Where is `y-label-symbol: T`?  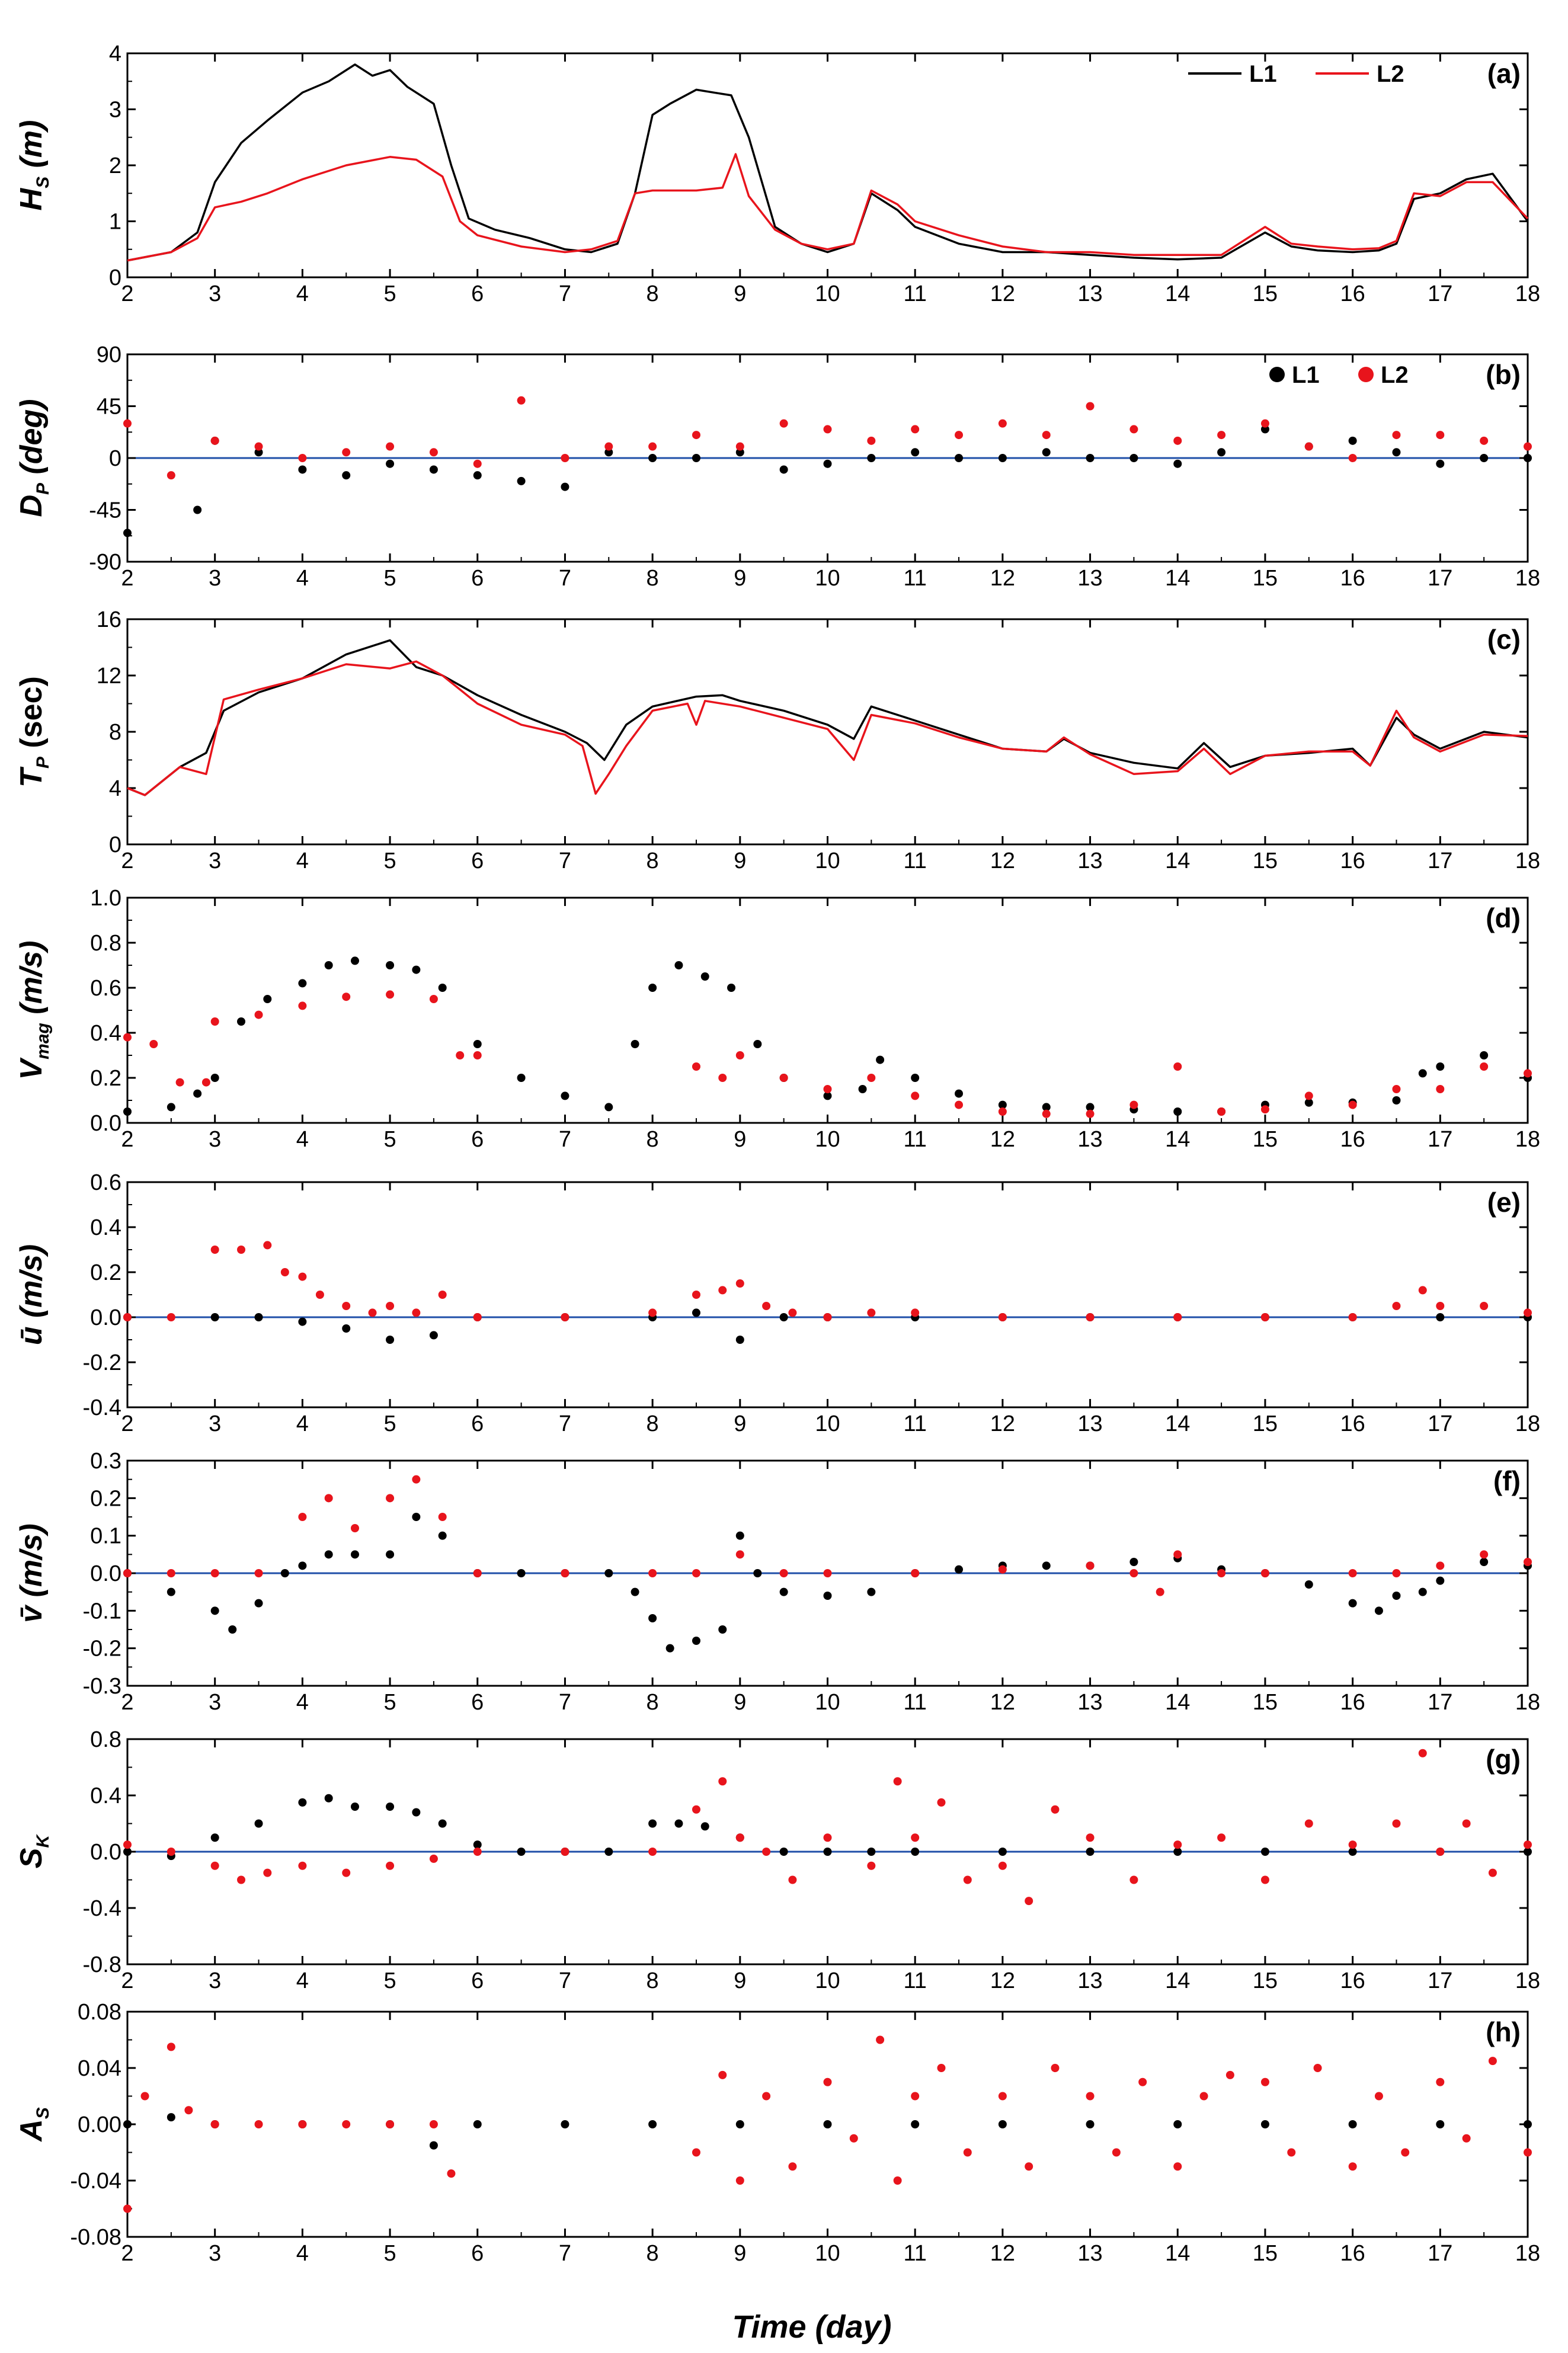
y-label-symbol: T is located at coordinates (31, 776).